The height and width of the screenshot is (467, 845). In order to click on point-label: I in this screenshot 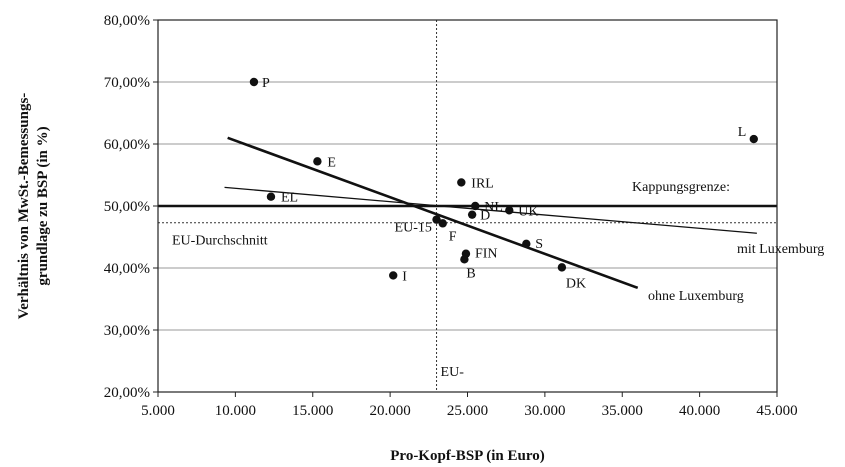, I will do `click(404, 276)`.